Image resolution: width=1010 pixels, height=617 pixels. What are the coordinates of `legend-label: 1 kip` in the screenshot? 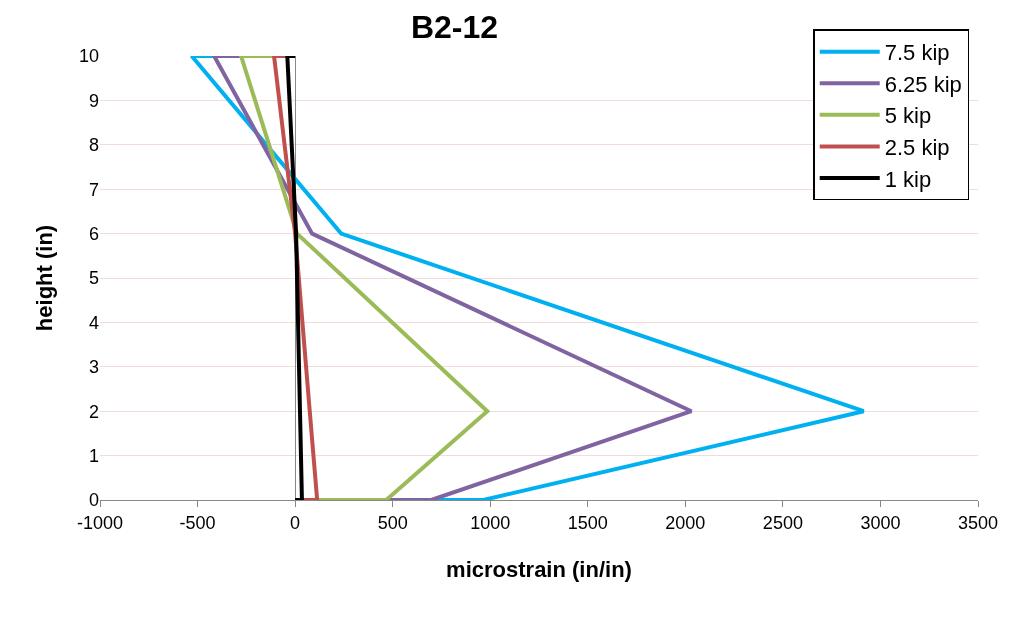 It's located at (908, 179).